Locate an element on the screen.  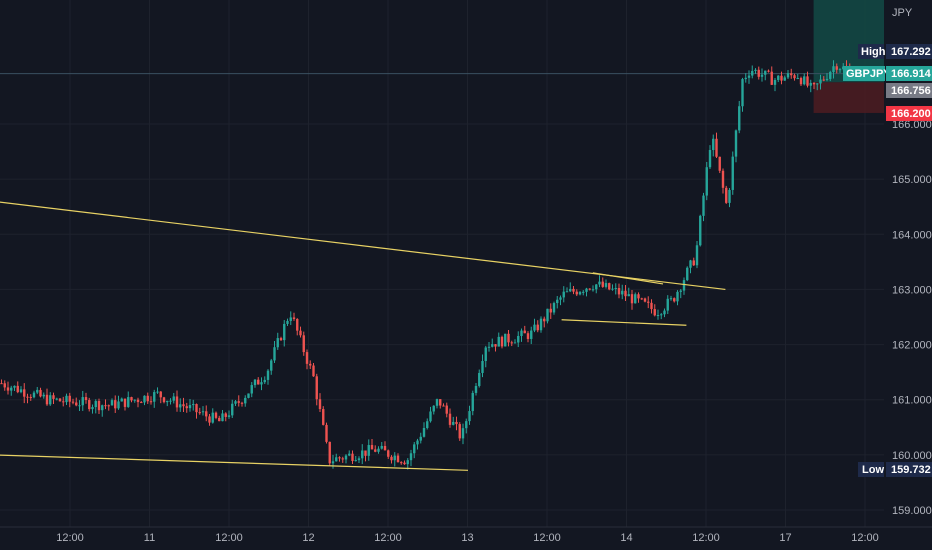
high-value: 167.292 is located at coordinates (911, 52).